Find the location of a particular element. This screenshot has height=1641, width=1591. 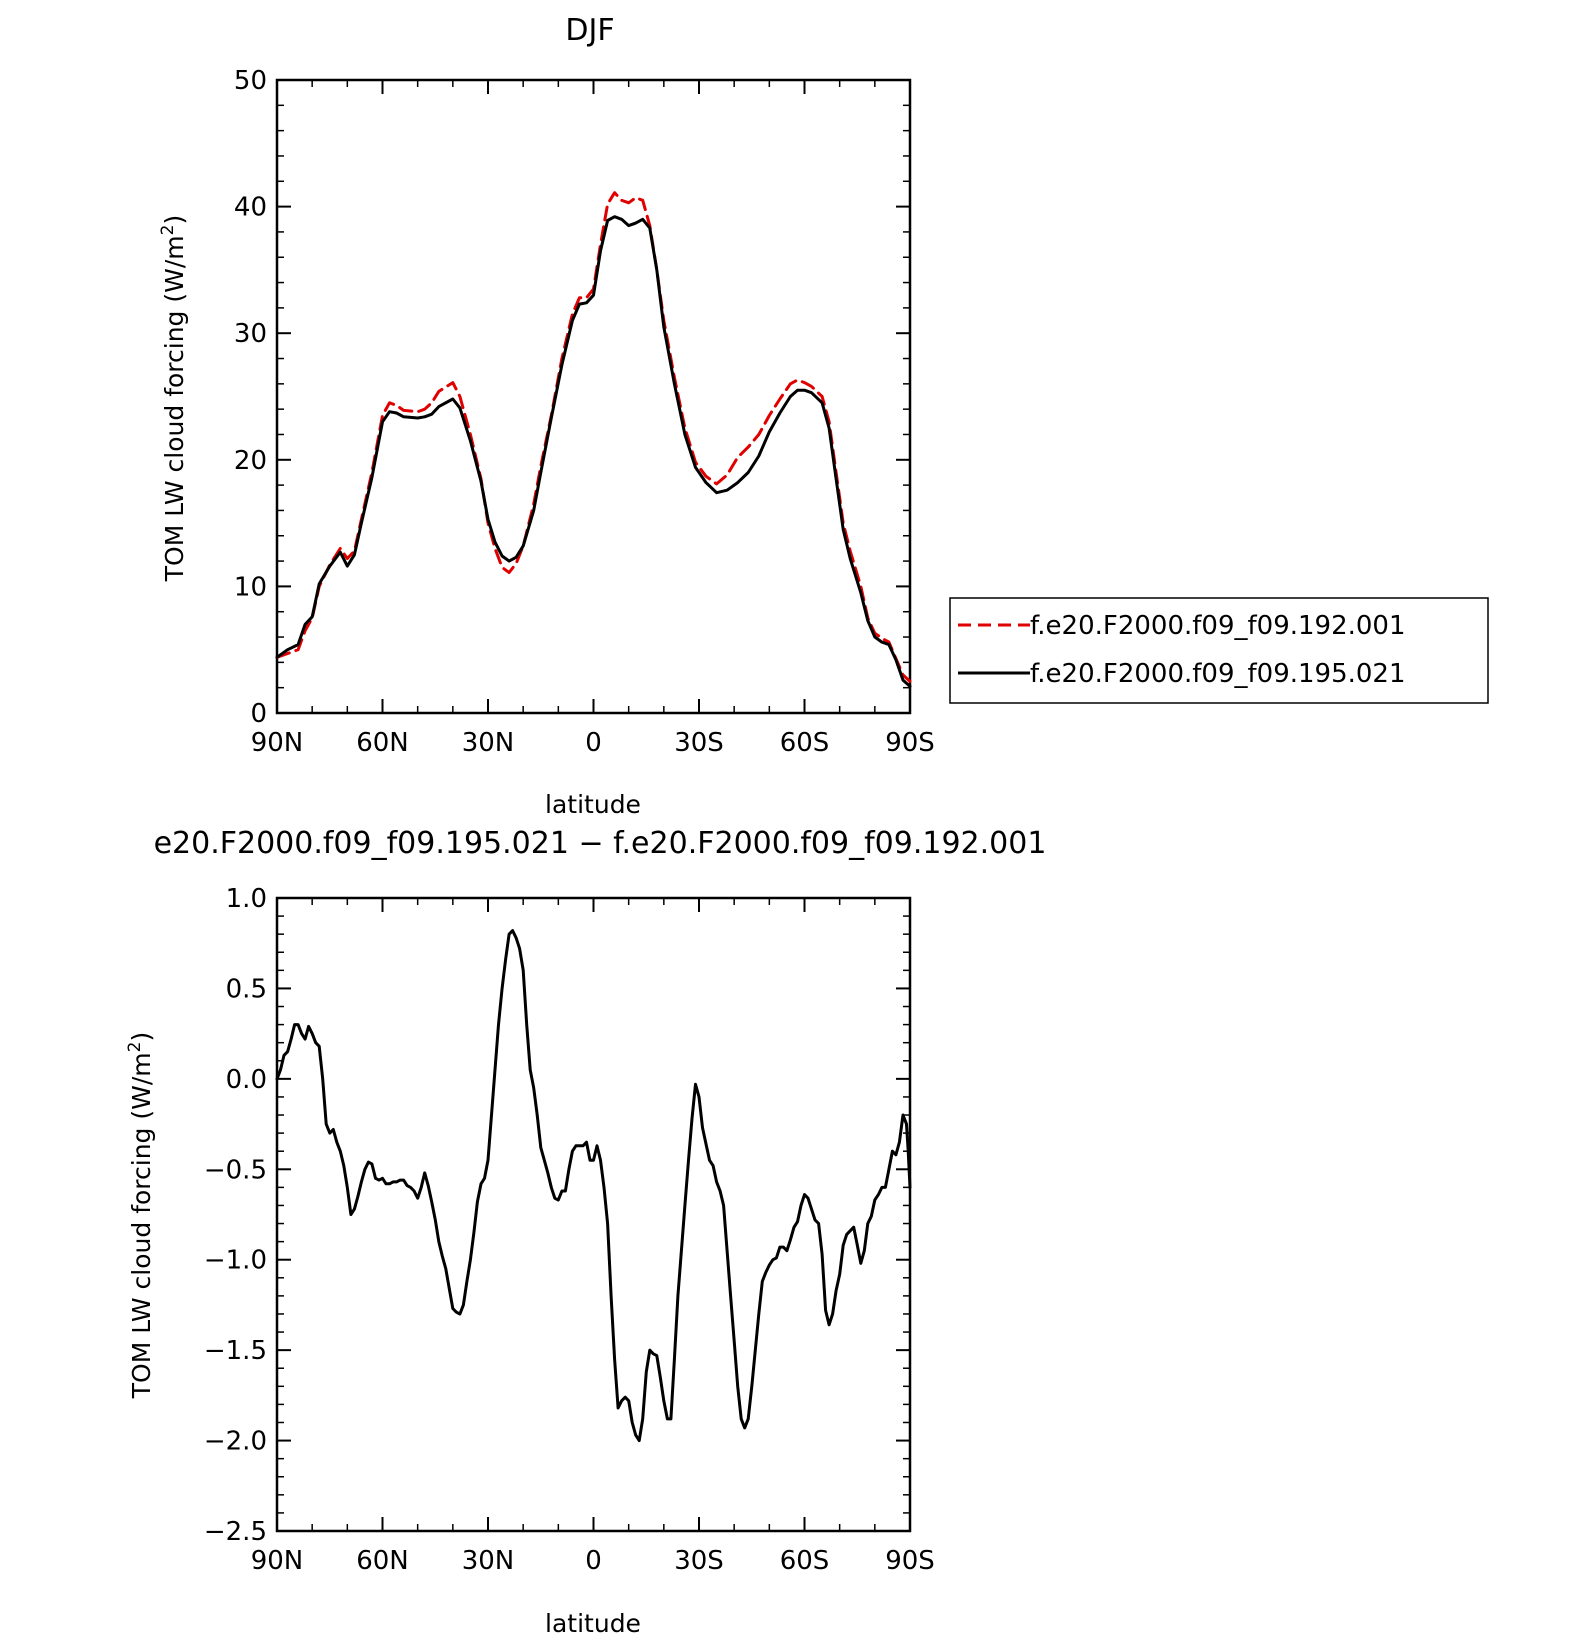

legend-box is located at coordinates (1219, 650).